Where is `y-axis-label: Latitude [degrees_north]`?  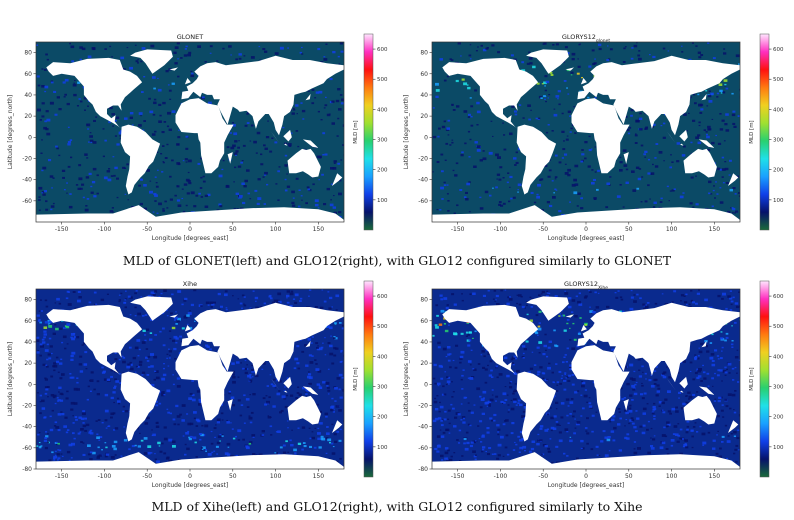
y-axis-label: Latitude [degrees_north] is located at coordinates (406, 379).